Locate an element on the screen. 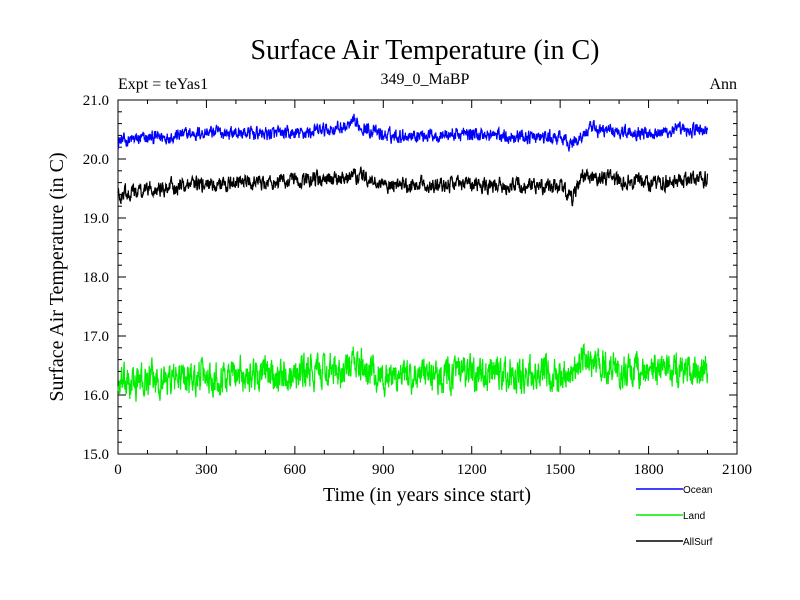 Image resolution: width=800 pixels, height=600 pixels. experiment-label: Expt = teYas1 is located at coordinates (163, 84).